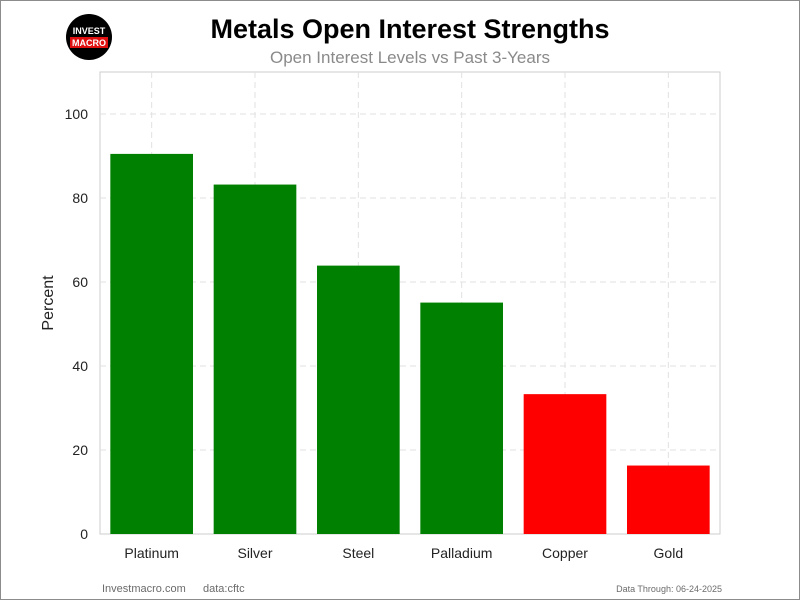  Describe the element at coordinates (77, 324) in the screenshot. I see `y-axis-ticks: 0 20 40 60 80 100` at that location.